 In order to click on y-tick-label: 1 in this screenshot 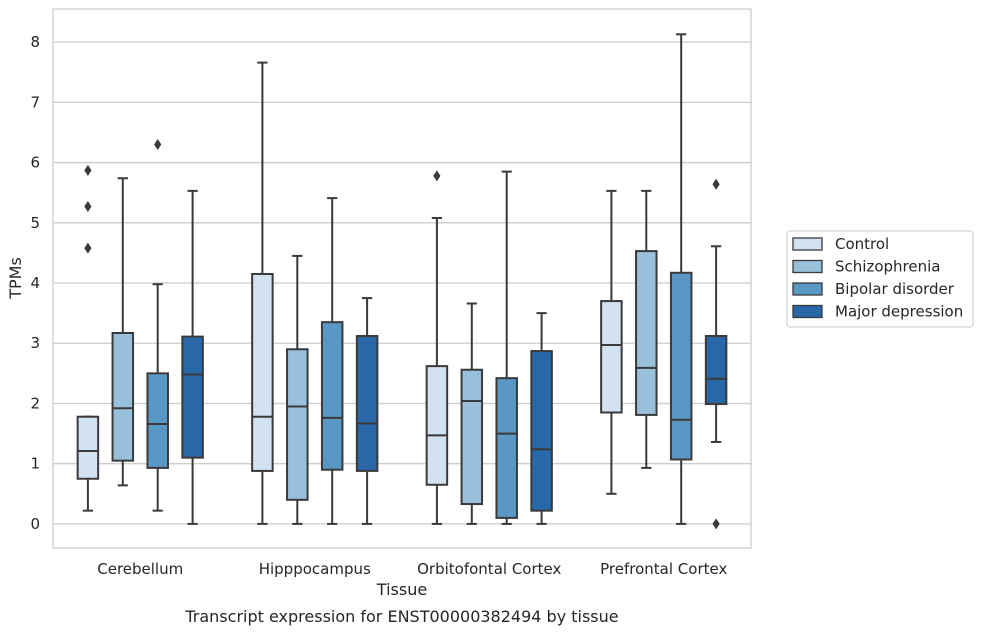, I will do `click(35, 464)`.